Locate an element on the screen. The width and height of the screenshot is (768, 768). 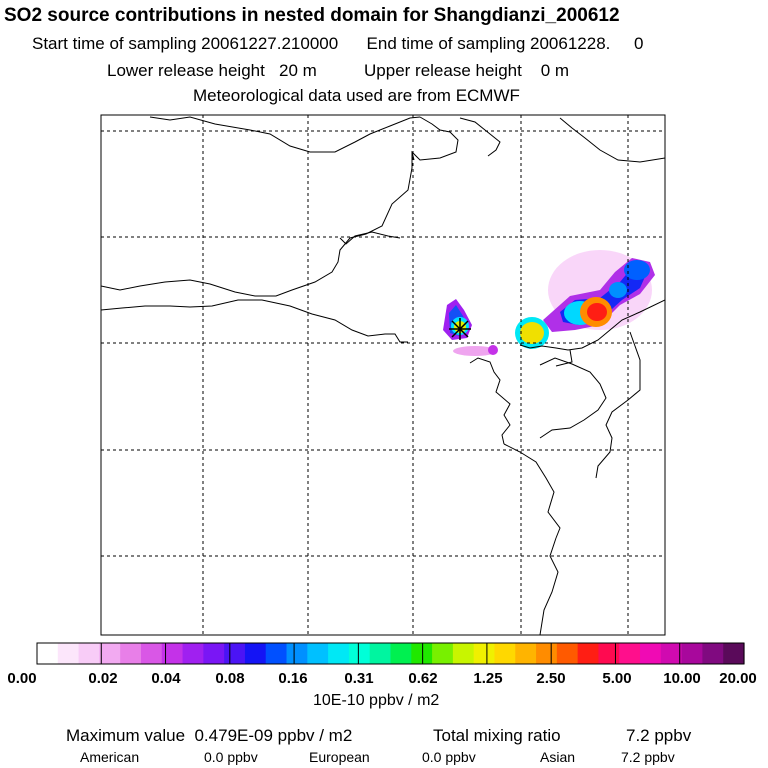
total-ratio-label: Total mixing ratio is located at coordinates (497, 735).